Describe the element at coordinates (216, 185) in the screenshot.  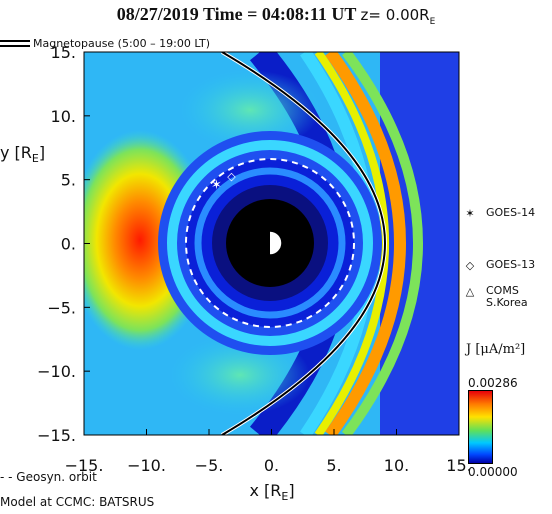
I see `goes-14-marker: ✶` at that location.